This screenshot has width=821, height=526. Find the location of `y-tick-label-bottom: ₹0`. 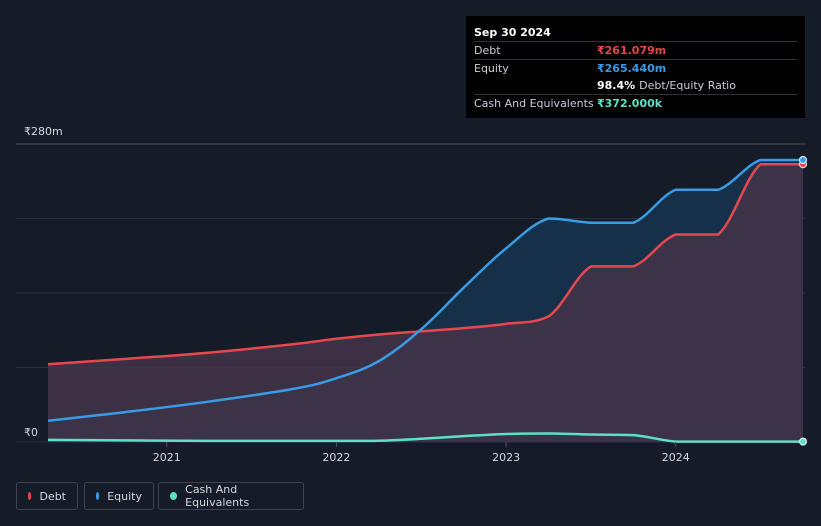

y-tick-label-bottom: ₹0 is located at coordinates (31, 432).